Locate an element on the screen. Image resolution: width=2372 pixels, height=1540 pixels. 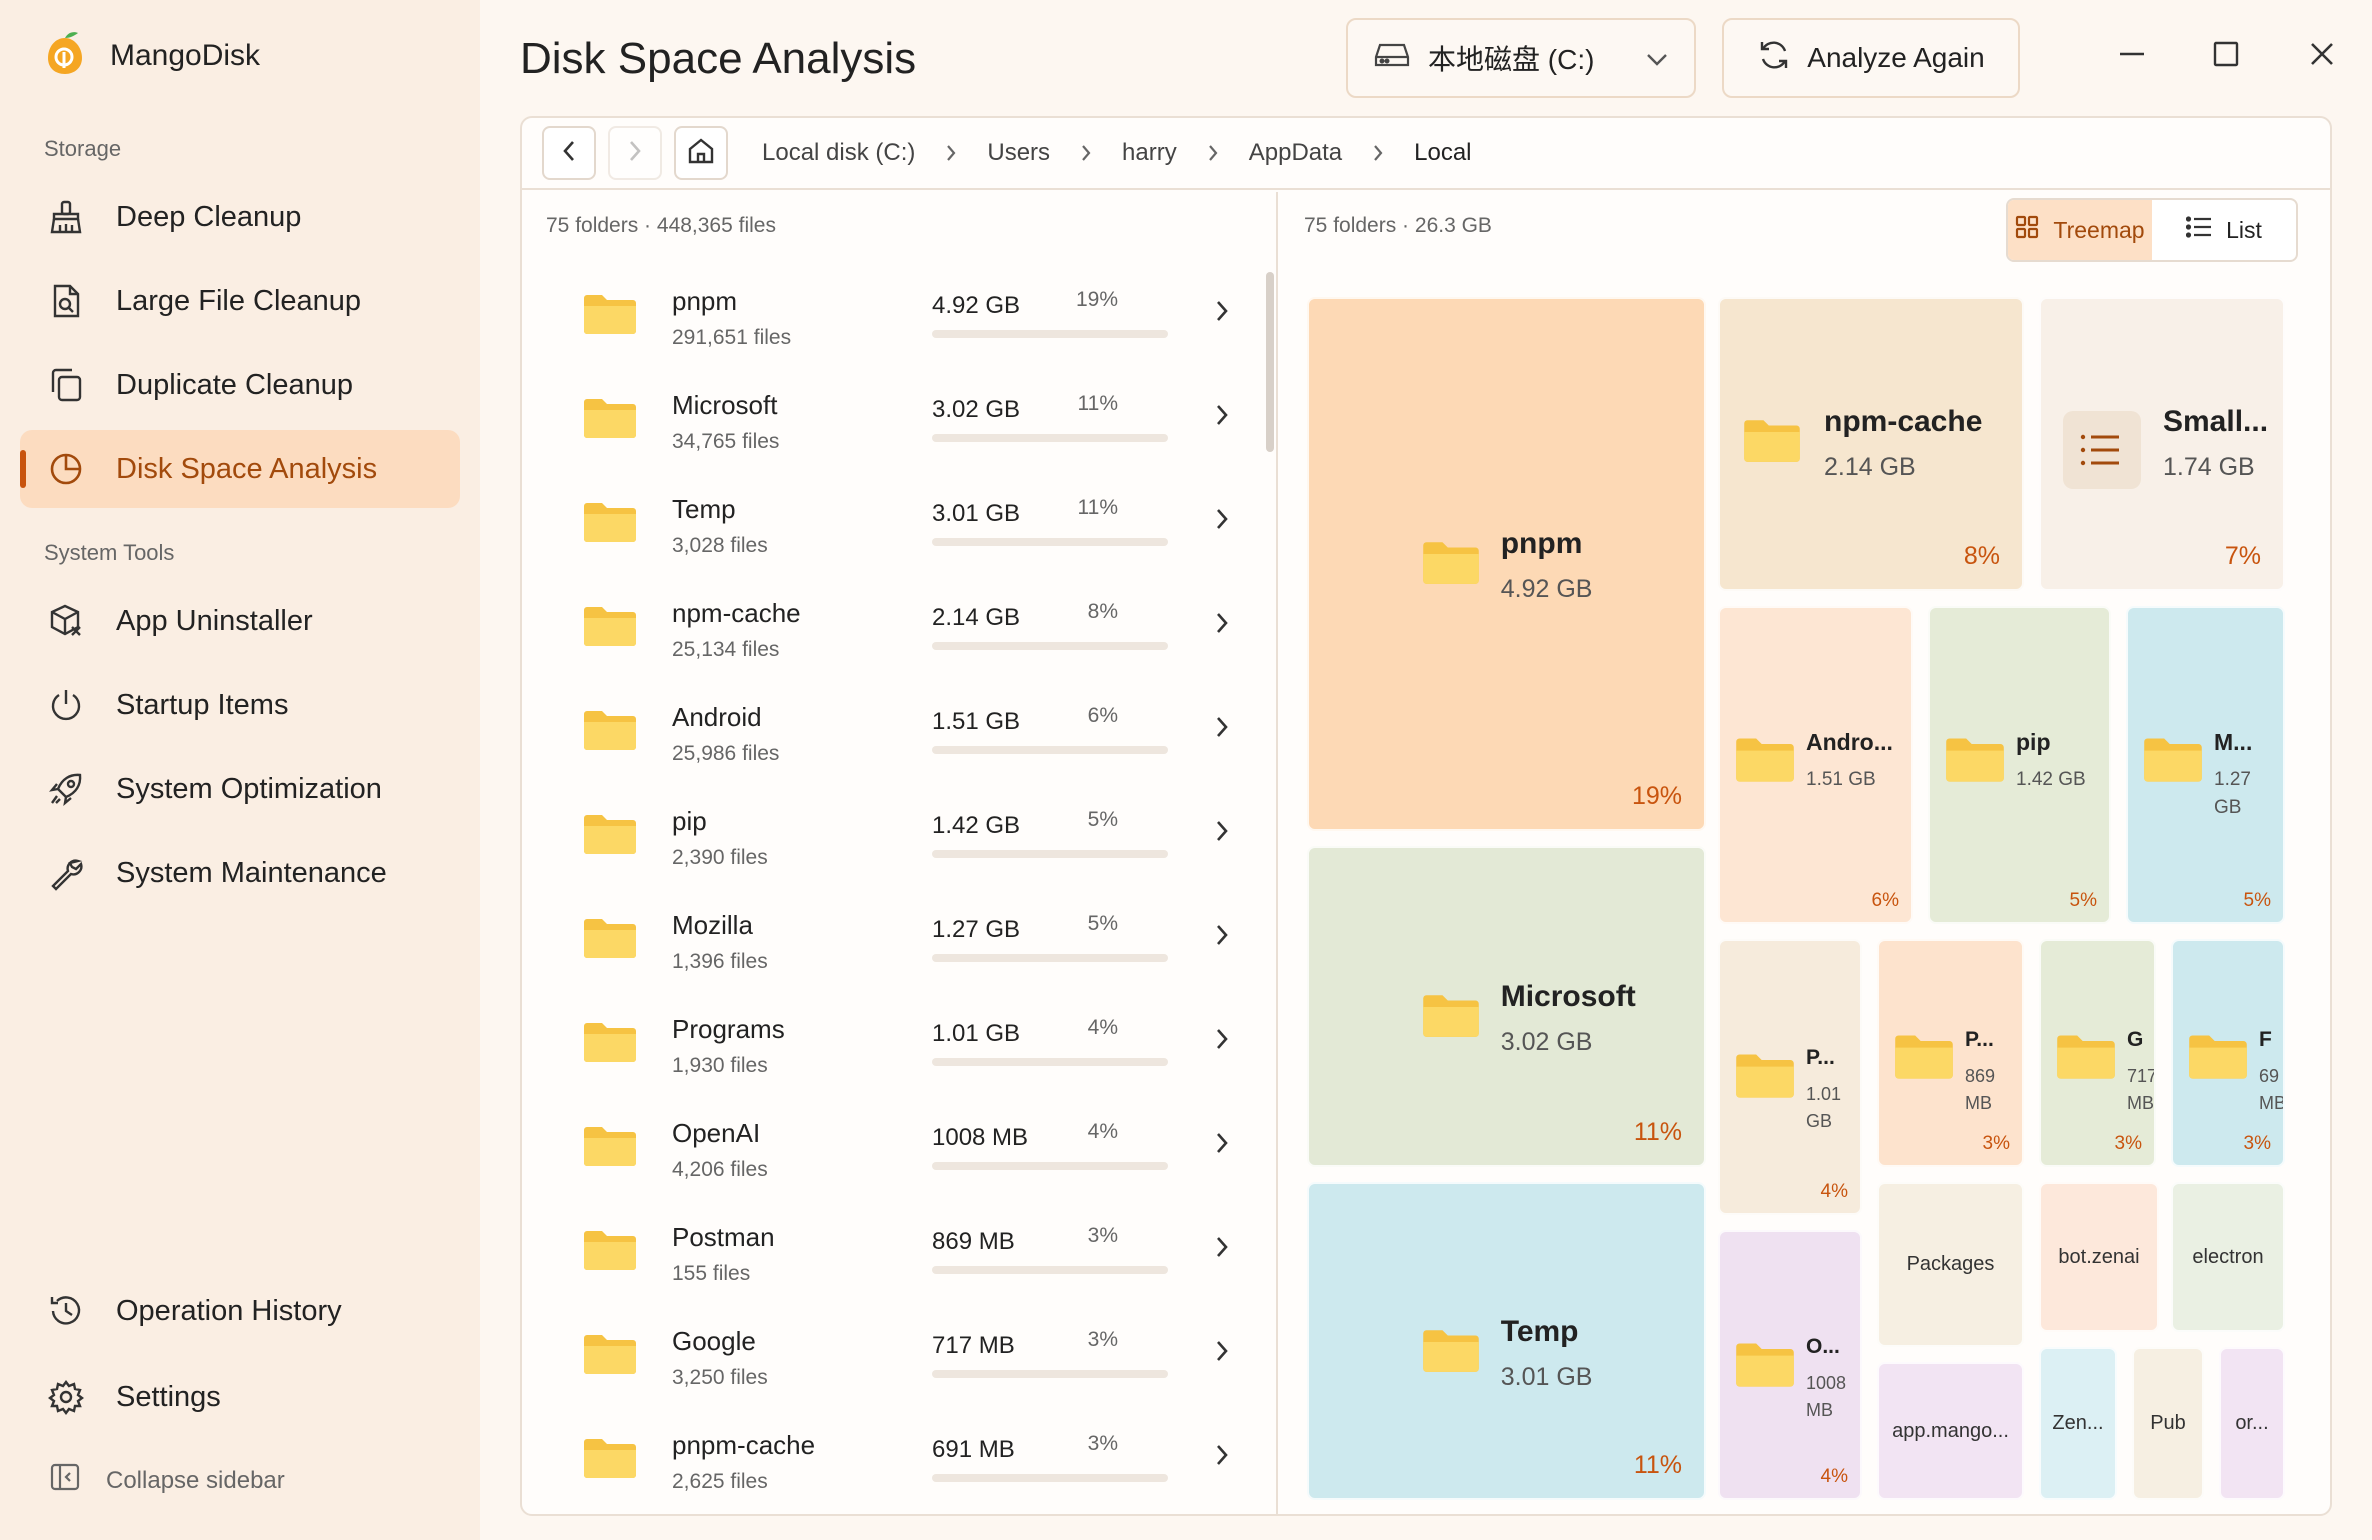
treemap-tile: bot.zenai is located at coordinates (2099, 1257).